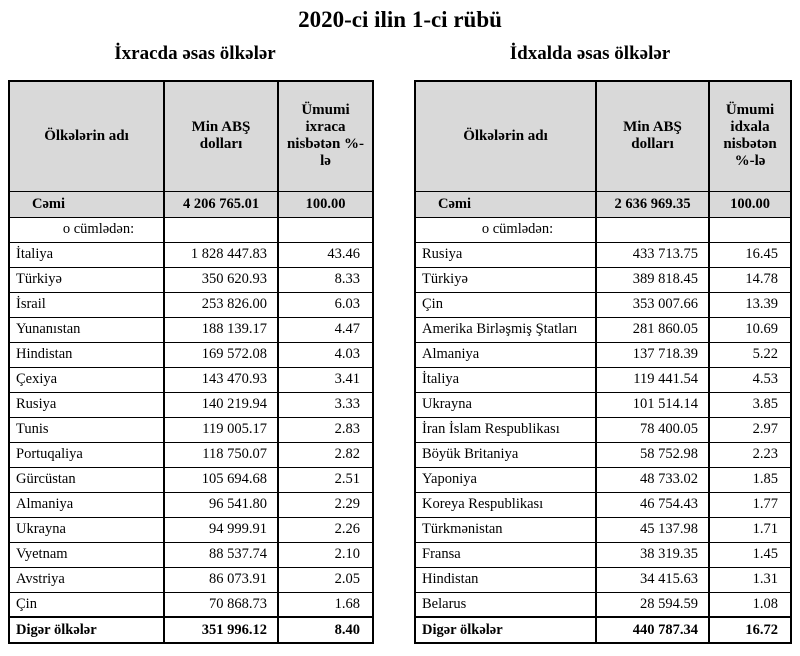 The image size is (800, 656). I want to click on country-value: 94 999.91, so click(221, 529).